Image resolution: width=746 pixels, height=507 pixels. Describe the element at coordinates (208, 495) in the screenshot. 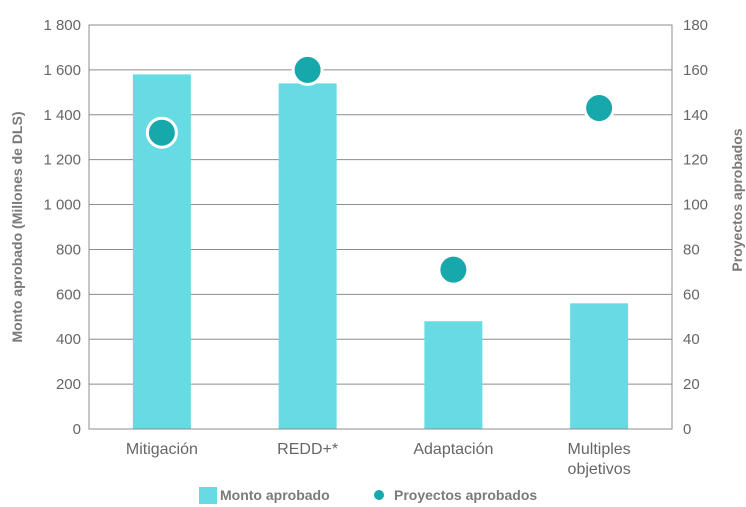

I see `legend-swatch-bar` at that location.